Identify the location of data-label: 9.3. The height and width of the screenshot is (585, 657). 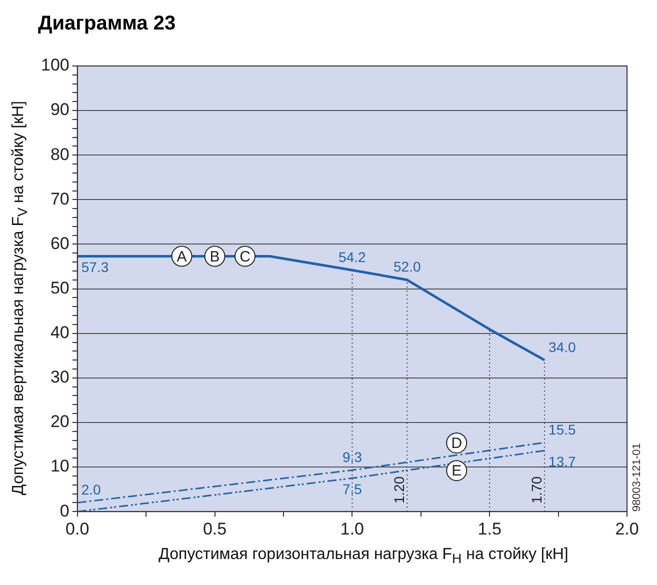
(352, 457).